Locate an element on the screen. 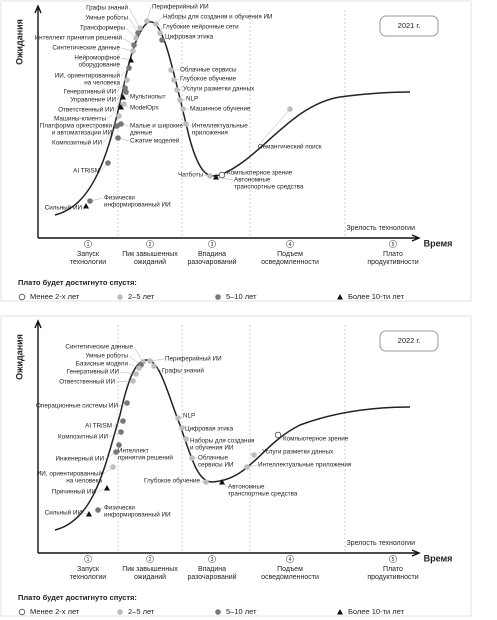 The height and width of the screenshot is (620, 497). y-axis-label: Ожидания is located at coordinates (19, 357).